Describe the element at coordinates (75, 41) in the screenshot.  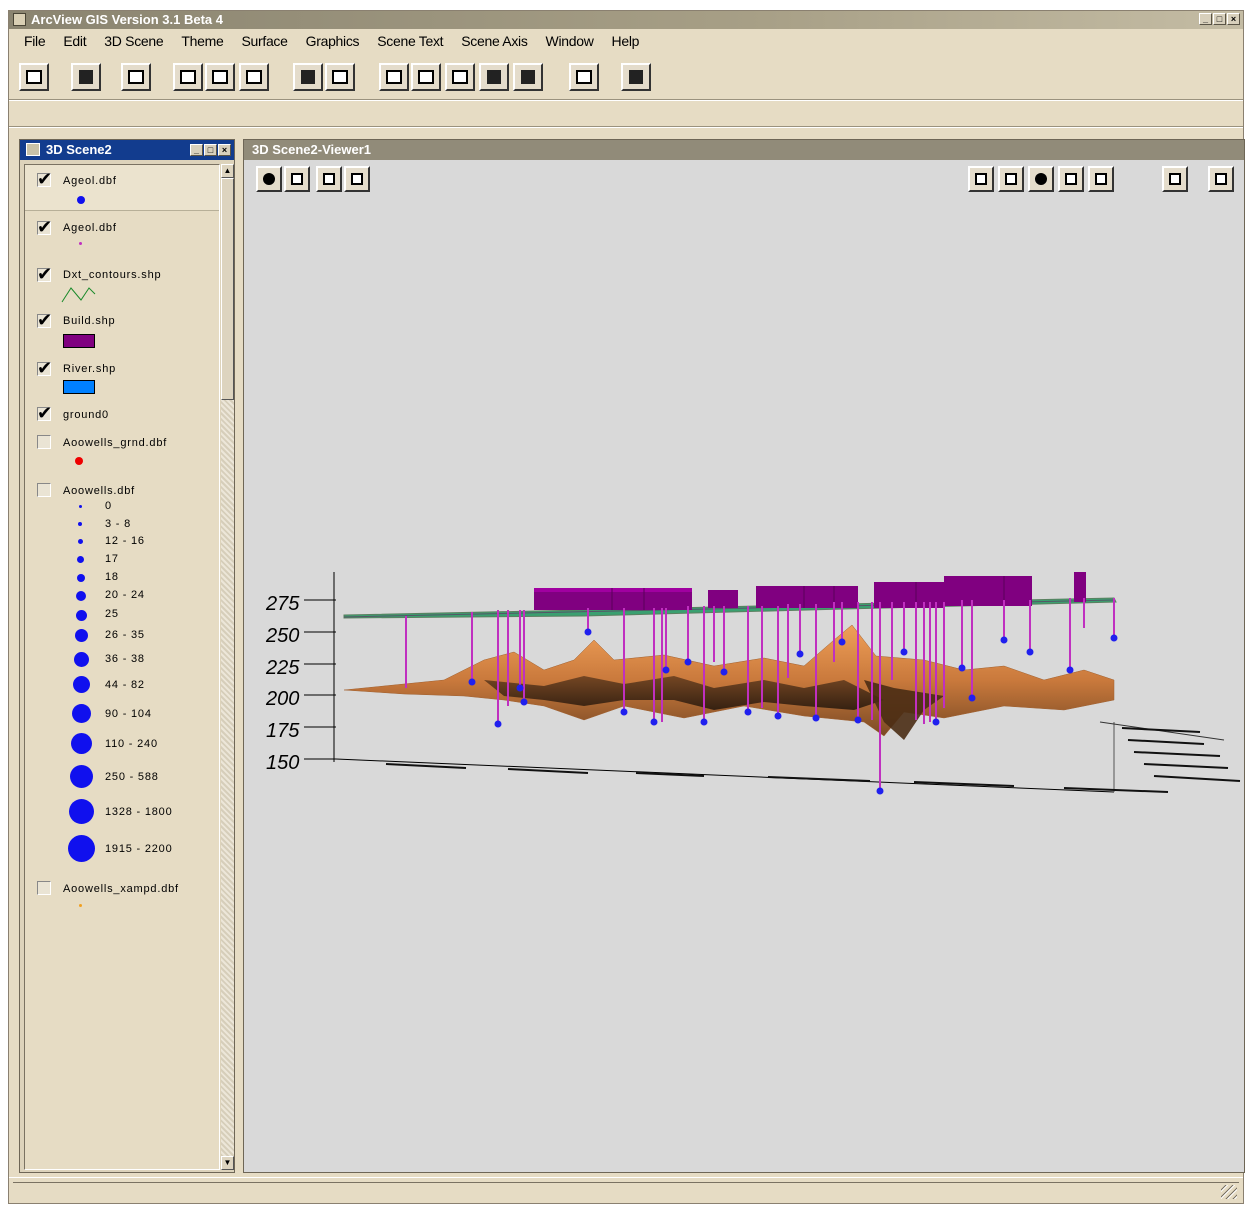
I see `menu-edit: Edit` at that location.